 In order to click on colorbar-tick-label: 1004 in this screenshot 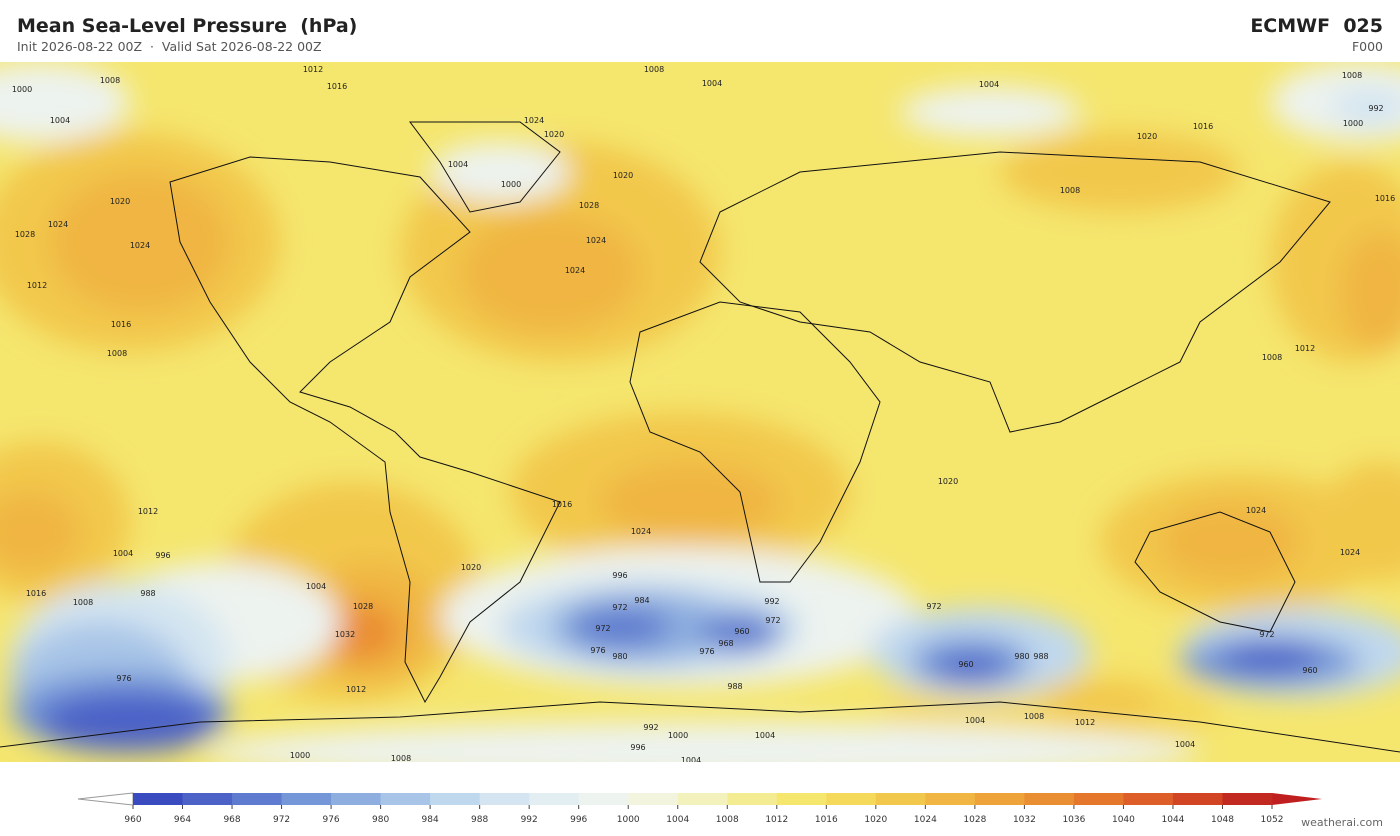, I will do `click(677, 820)`.